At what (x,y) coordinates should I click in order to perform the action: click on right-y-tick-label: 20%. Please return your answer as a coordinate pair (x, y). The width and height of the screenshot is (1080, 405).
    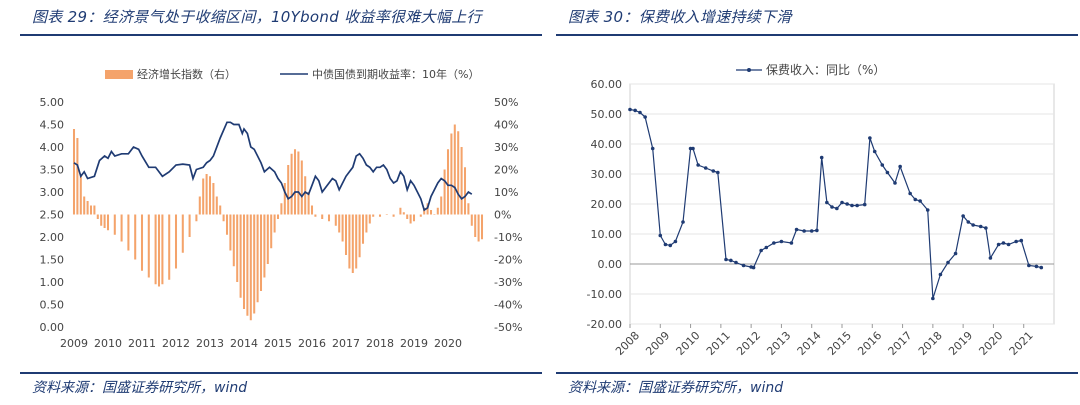
    Looking at the image, I should click on (506, 170).